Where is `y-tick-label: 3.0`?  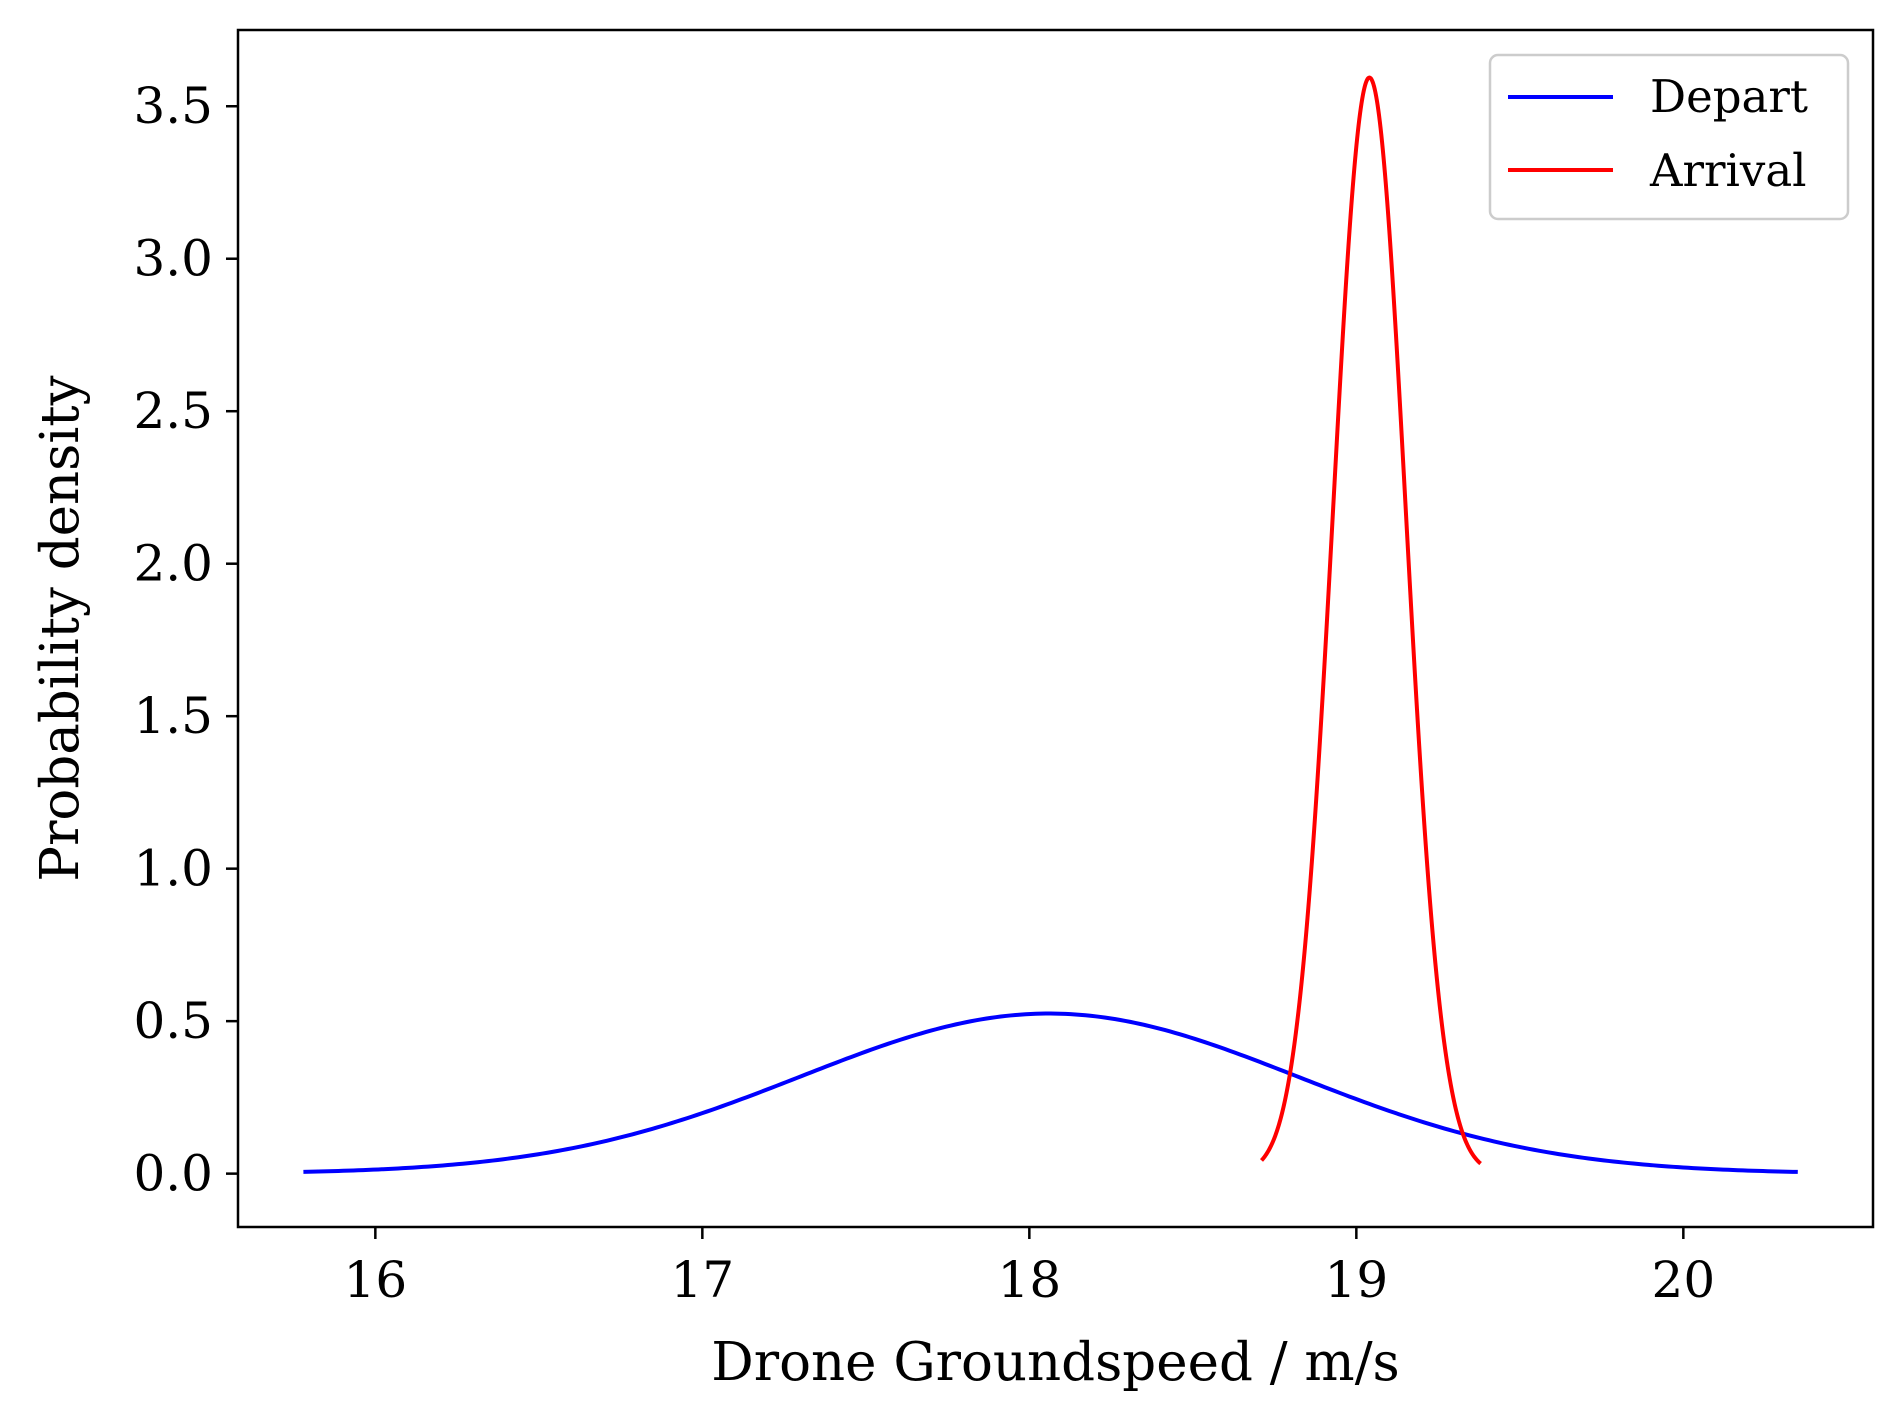 y-tick-label: 3.0 is located at coordinates (173, 259).